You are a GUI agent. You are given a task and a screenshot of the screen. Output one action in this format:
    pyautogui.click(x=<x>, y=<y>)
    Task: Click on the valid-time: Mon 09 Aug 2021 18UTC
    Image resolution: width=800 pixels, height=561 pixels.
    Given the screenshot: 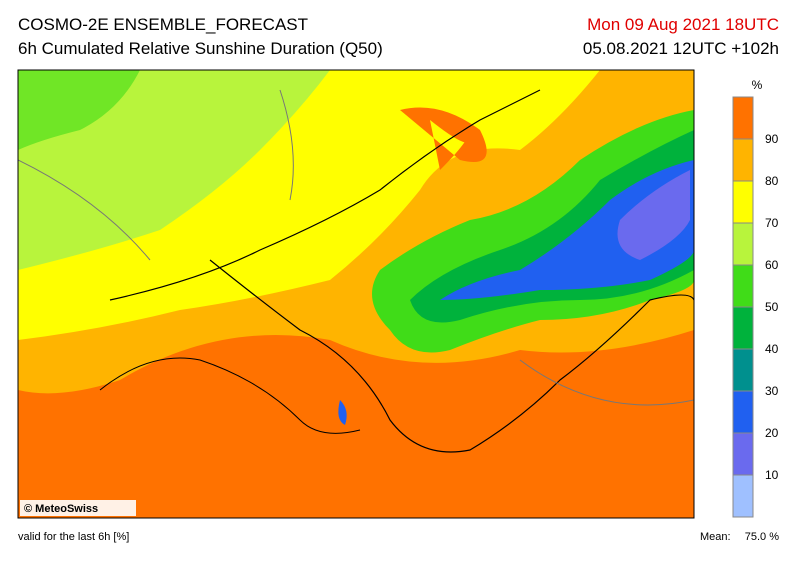 What is the action you would take?
    pyautogui.click(x=683, y=24)
    